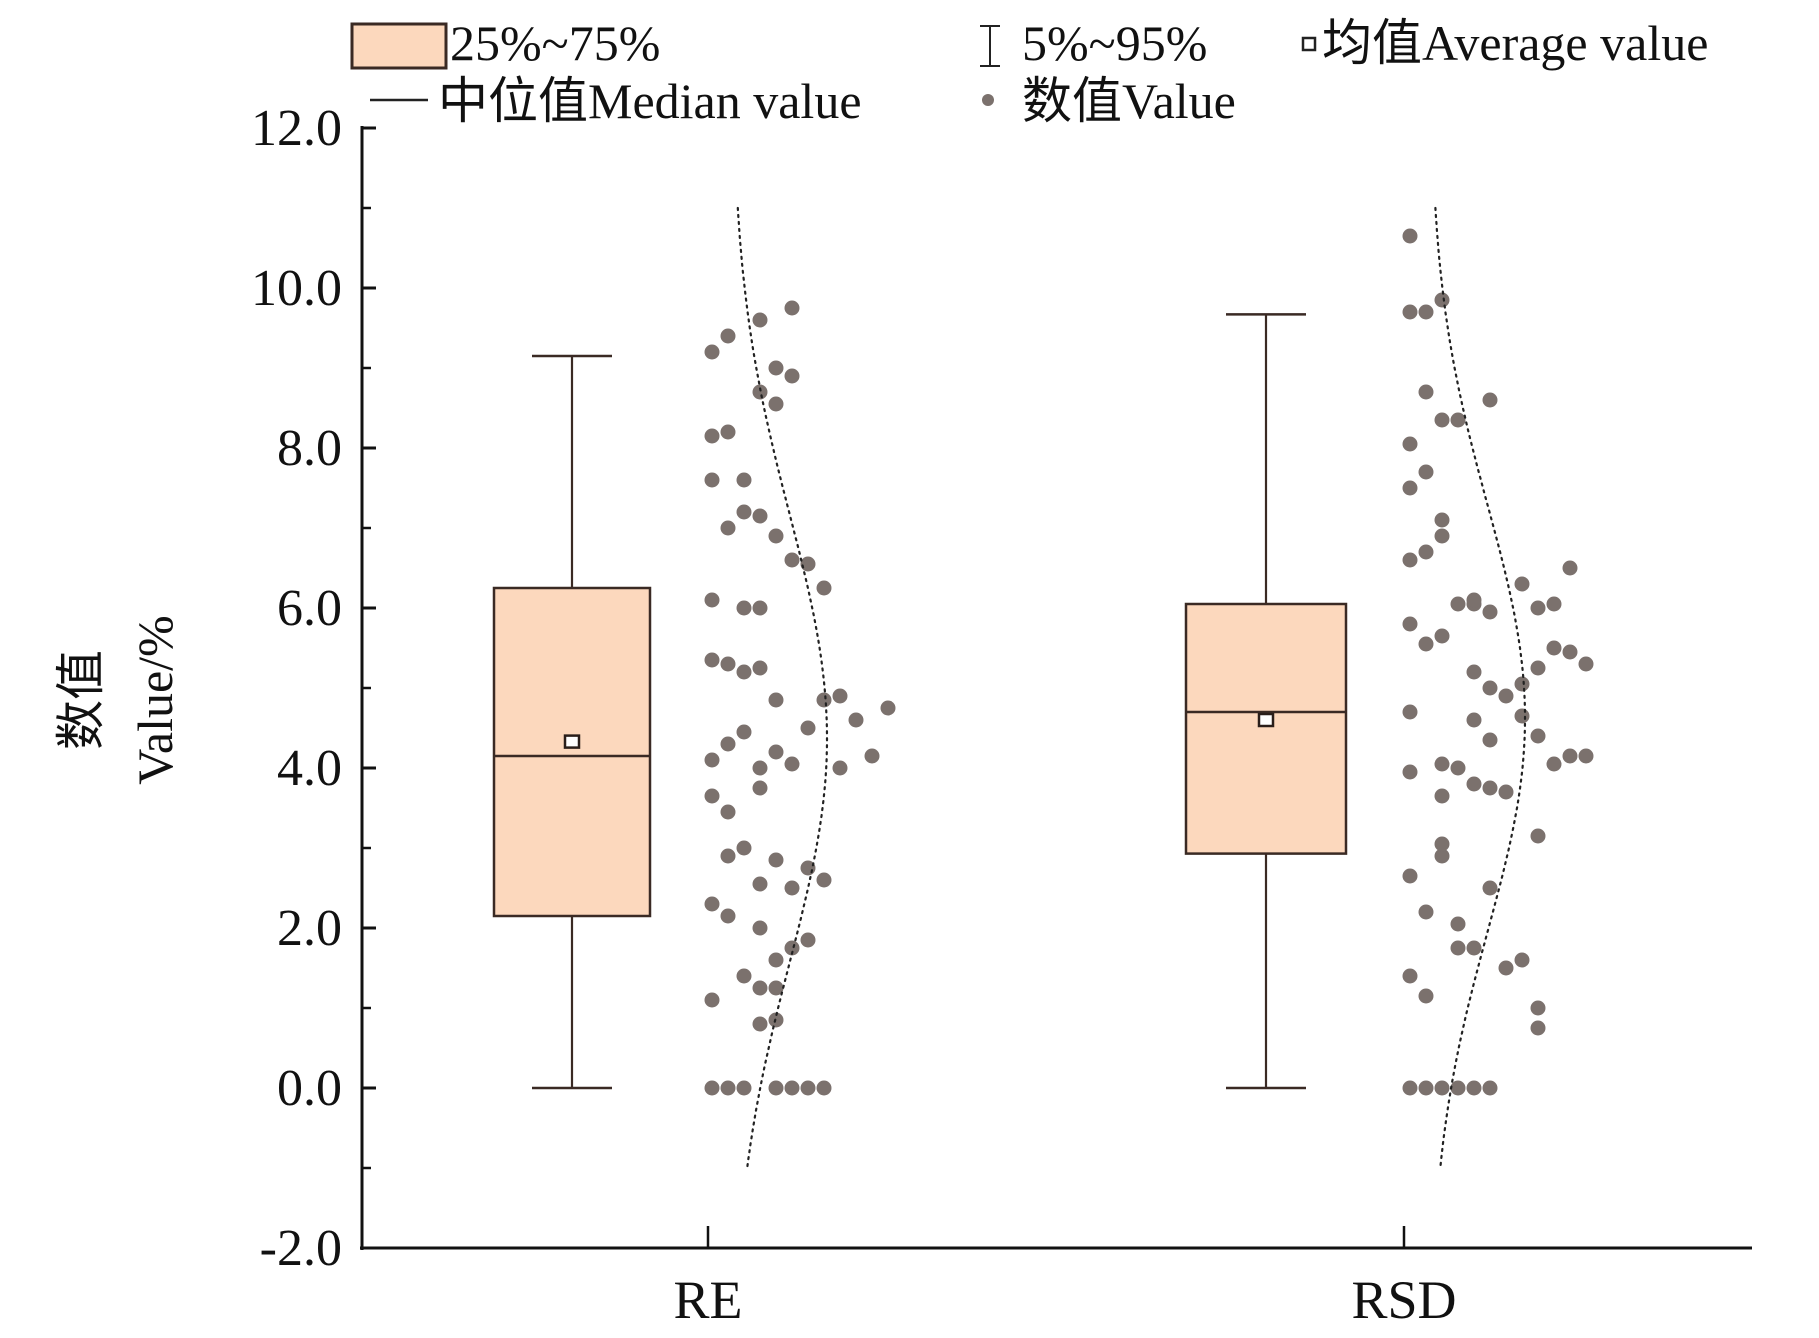 This screenshot has height=1338, width=1819. I want to click on box-group-re, so click(572, 722).